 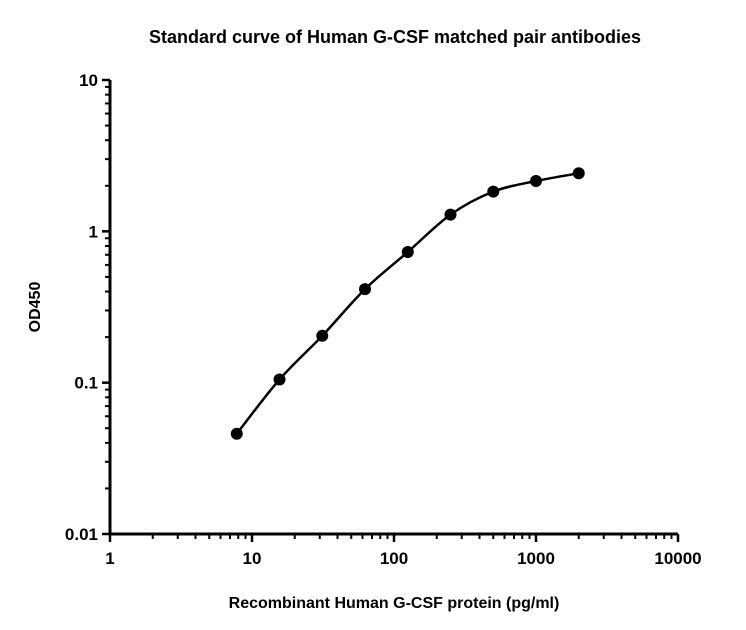 What do you see at coordinates (536, 558) in the screenshot?
I see `x-tick-label: 1000` at bounding box center [536, 558].